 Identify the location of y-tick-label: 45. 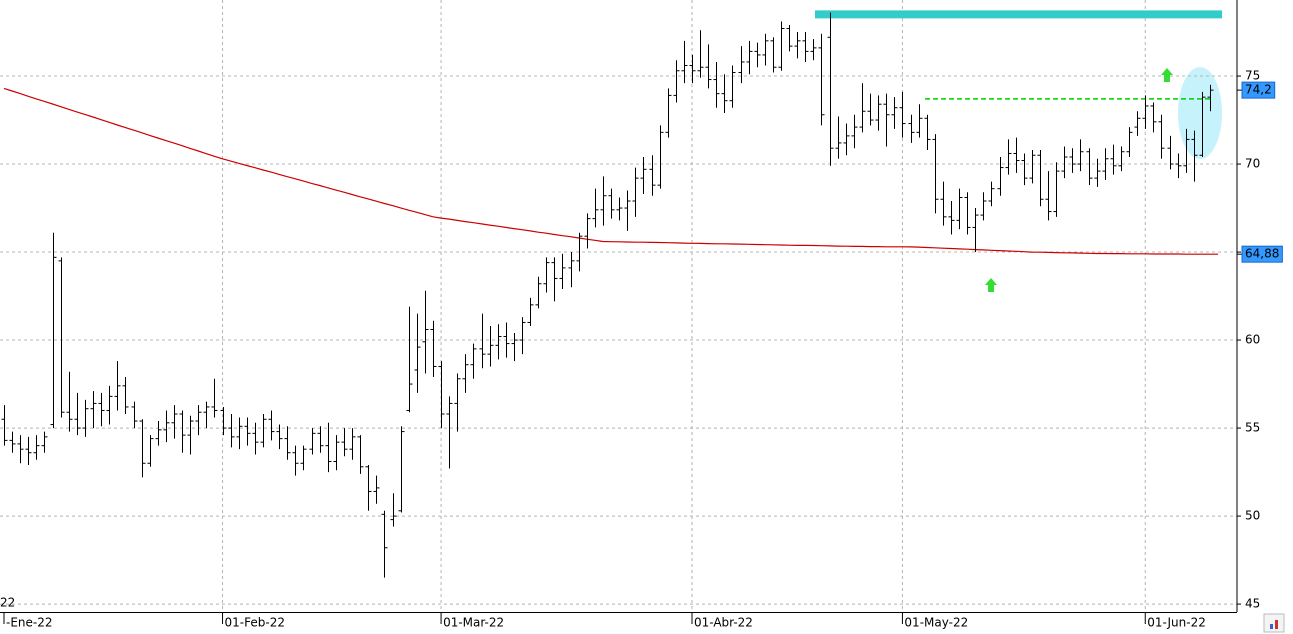
(1252, 604).